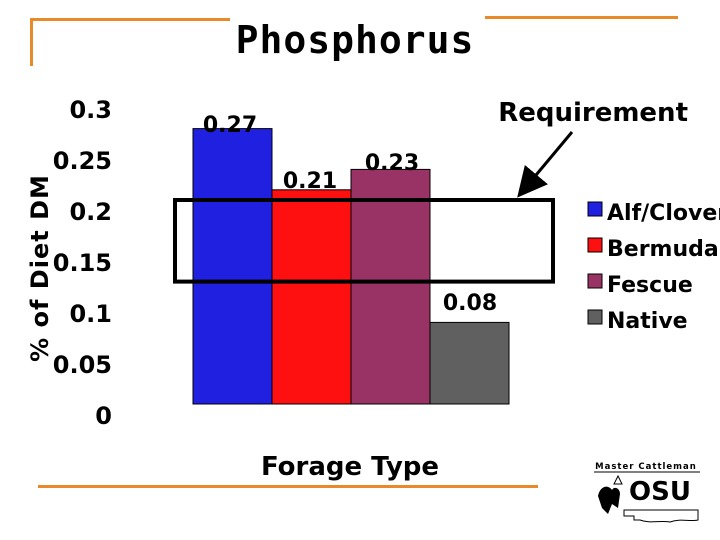 The height and width of the screenshot is (540, 720). Describe the element at coordinates (653, 267) in the screenshot. I see `legend: Alf/Clover Bermuda Fescue Native` at that location.